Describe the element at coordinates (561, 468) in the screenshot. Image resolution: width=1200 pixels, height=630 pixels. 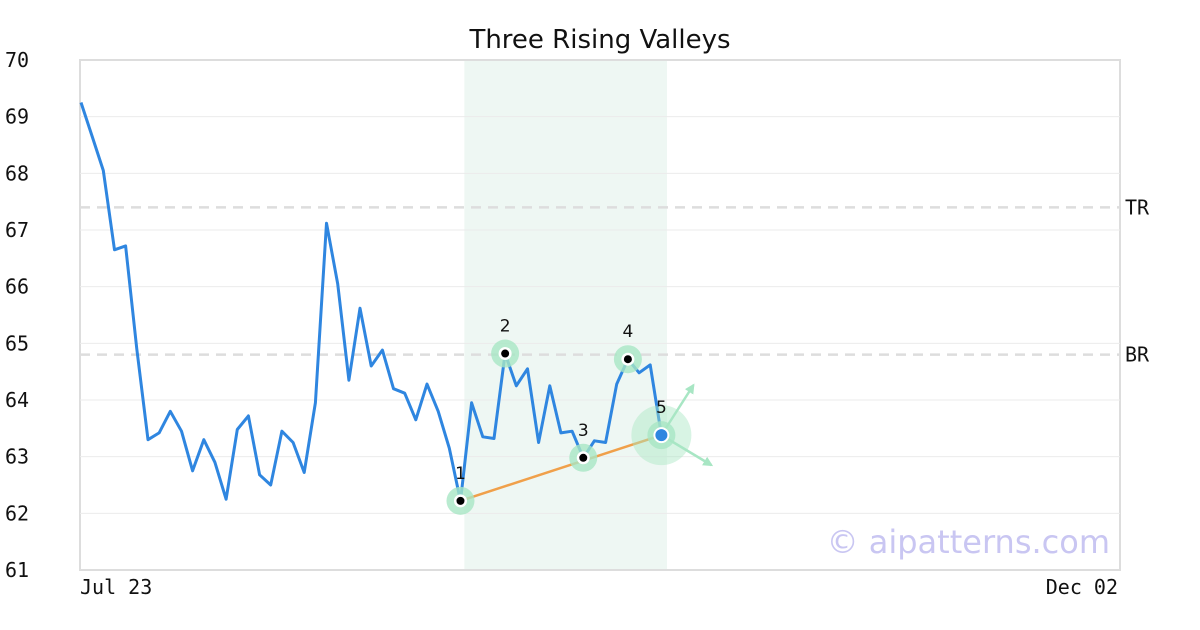
I see `valley-trendline` at that location.